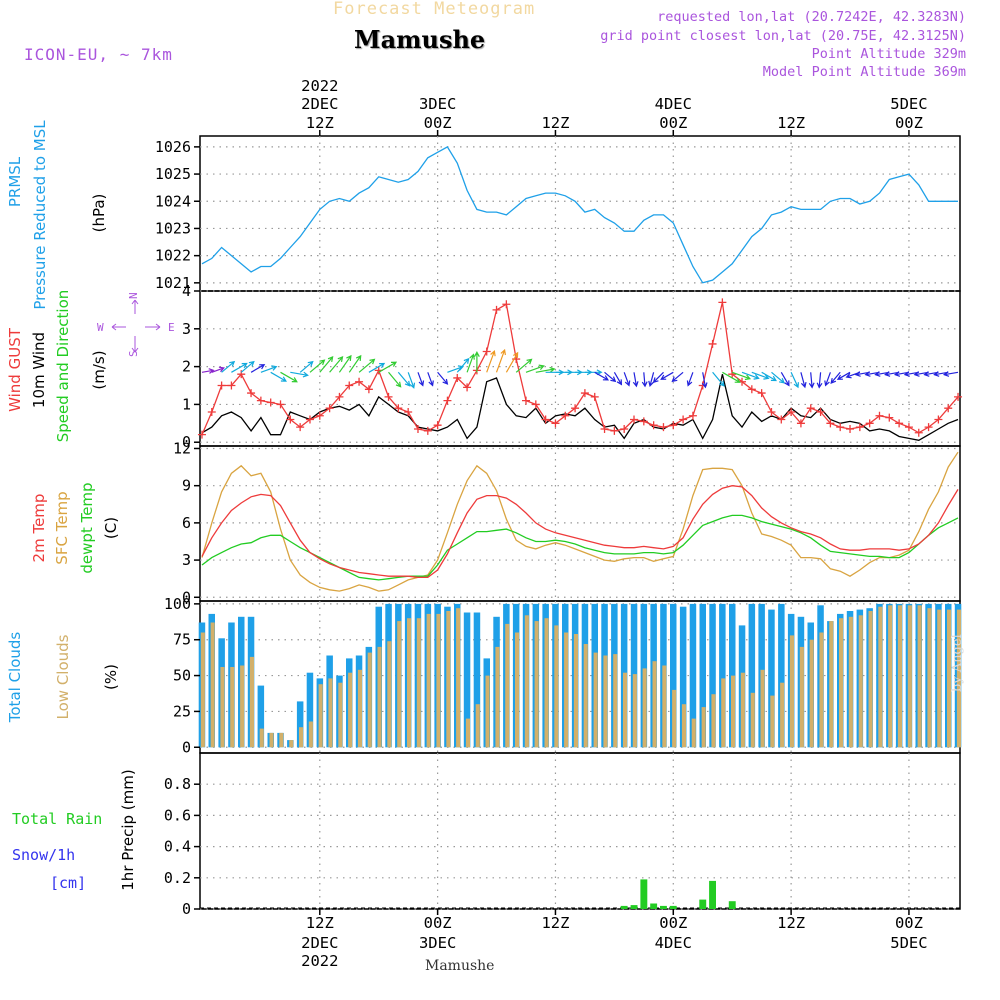 The height and width of the screenshot is (1000, 1000). I want to click on gust-label: Wind GUST, so click(15, 369).